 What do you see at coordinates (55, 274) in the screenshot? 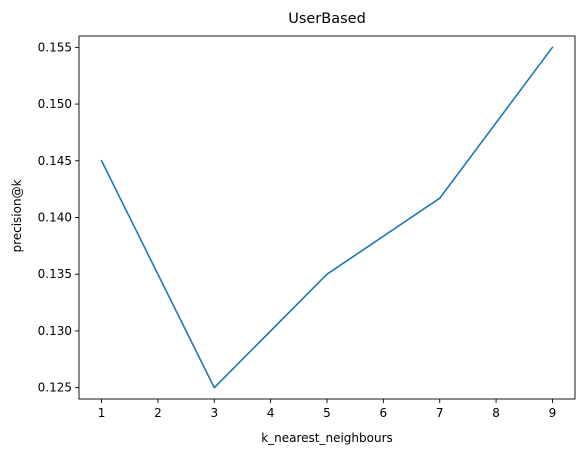
I see `y-tick-label: 0.135` at bounding box center [55, 274].